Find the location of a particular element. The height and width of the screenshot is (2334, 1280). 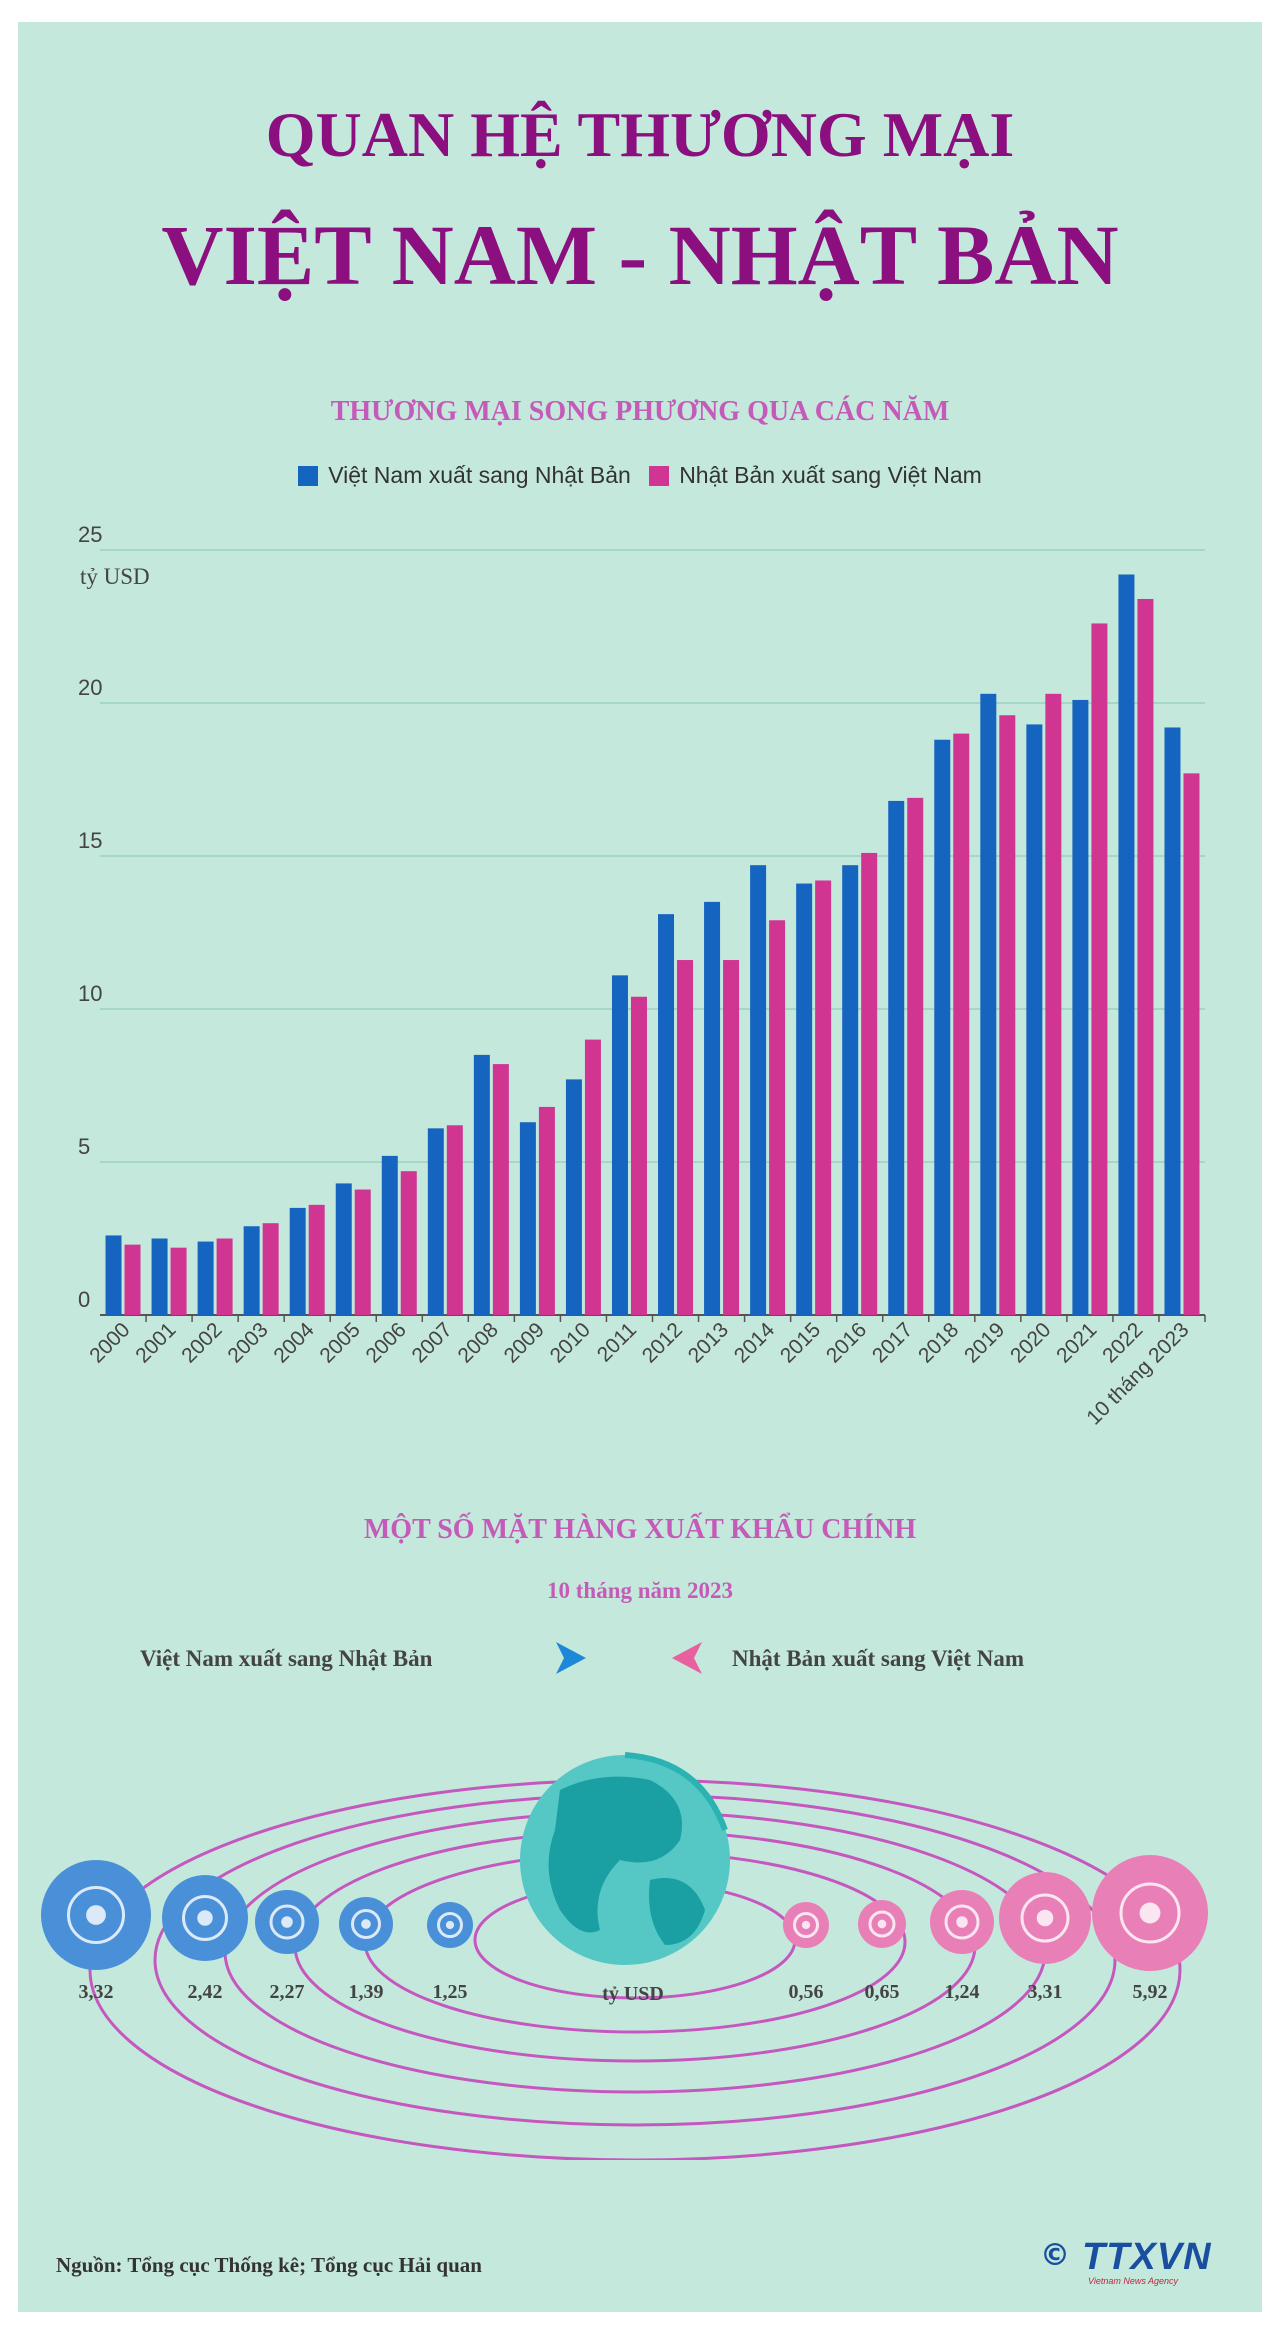

x-tick-label: 2020 is located at coordinates (1030, 1342).